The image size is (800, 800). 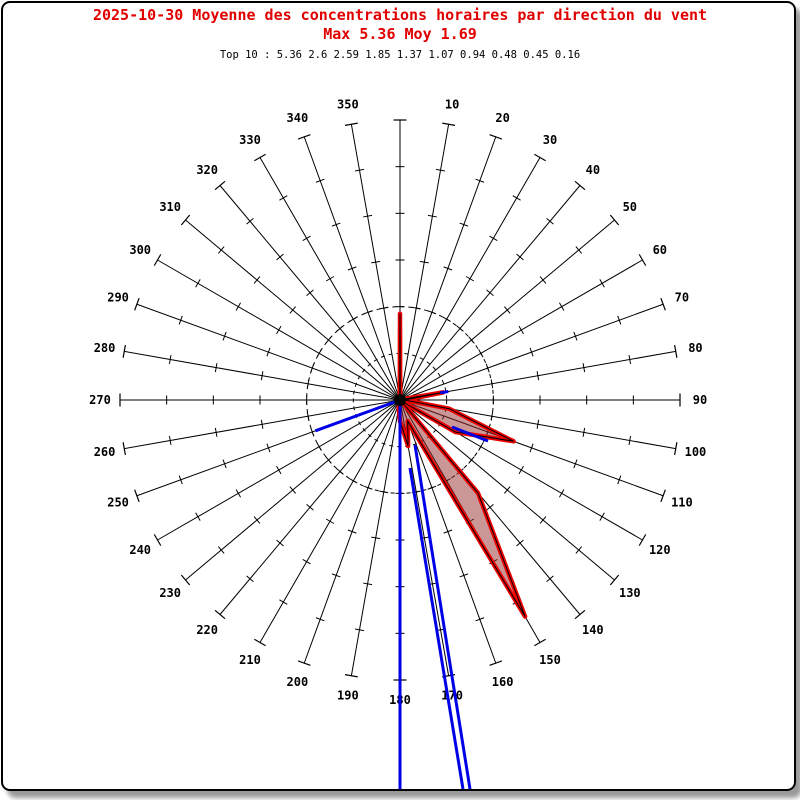 What do you see at coordinates (170, 593) in the screenshot?
I see `direction-label-230: 230` at bounding box center [170, 593].